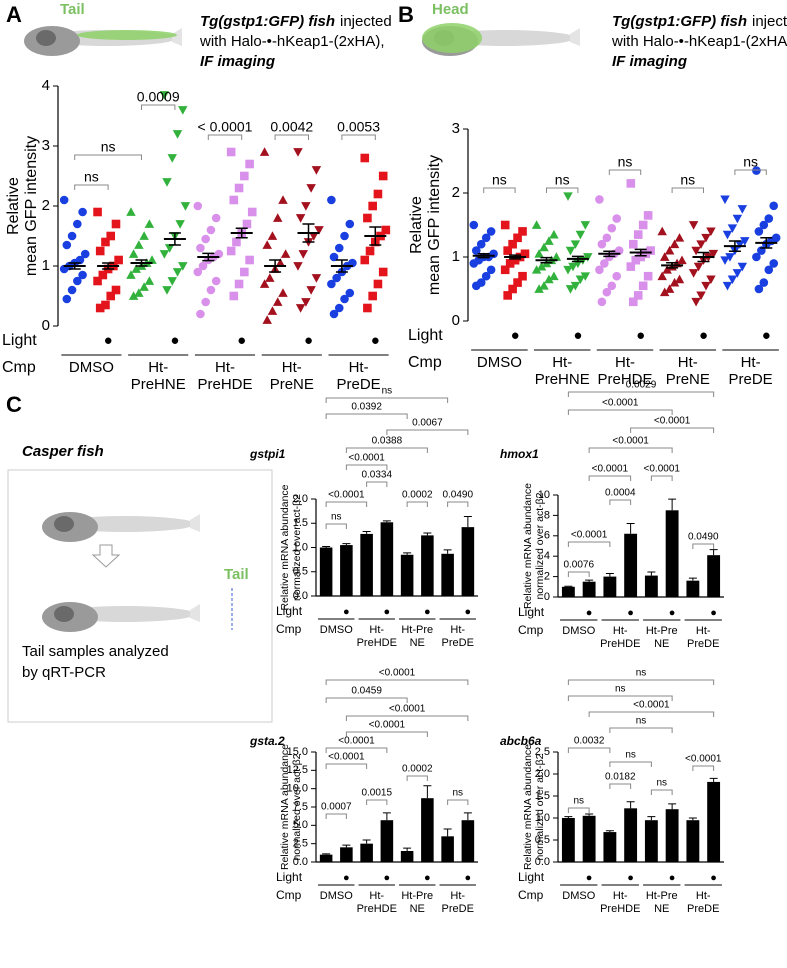  What do you see at coordinates (528, 807) in the screenshot?
I see `y-axis-label: Relative mRNA abundance` at bounding box center [528, 807].